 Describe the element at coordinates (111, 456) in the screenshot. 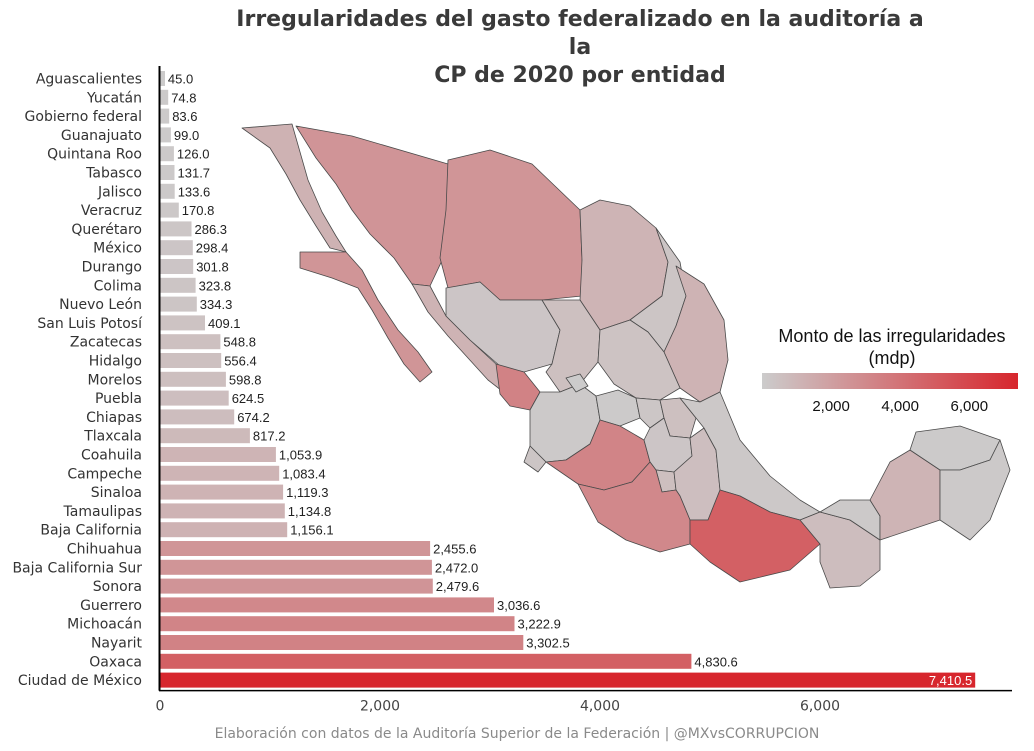

I see `category-label: Coahuila` at that location.